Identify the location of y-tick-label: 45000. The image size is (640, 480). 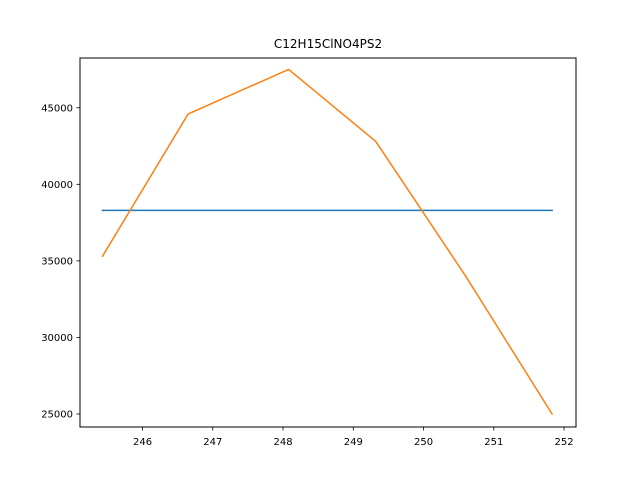
(57, 108).